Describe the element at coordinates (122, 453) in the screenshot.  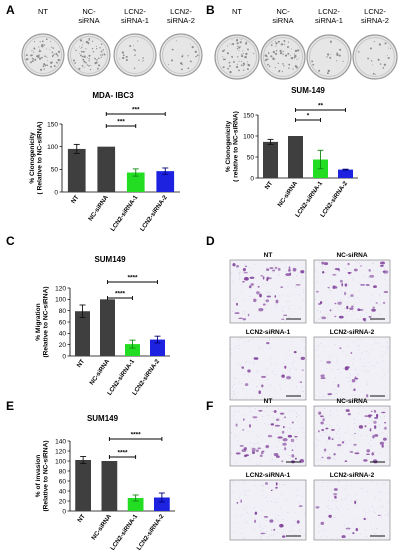
I see `significance-label: ****` at that location.